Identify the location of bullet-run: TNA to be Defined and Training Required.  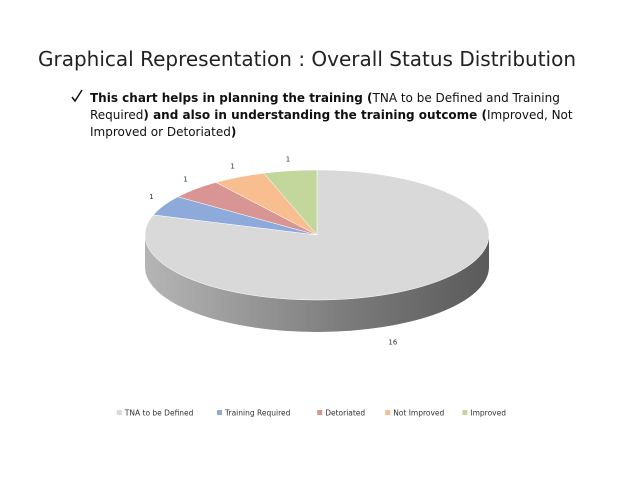
(325, 106).